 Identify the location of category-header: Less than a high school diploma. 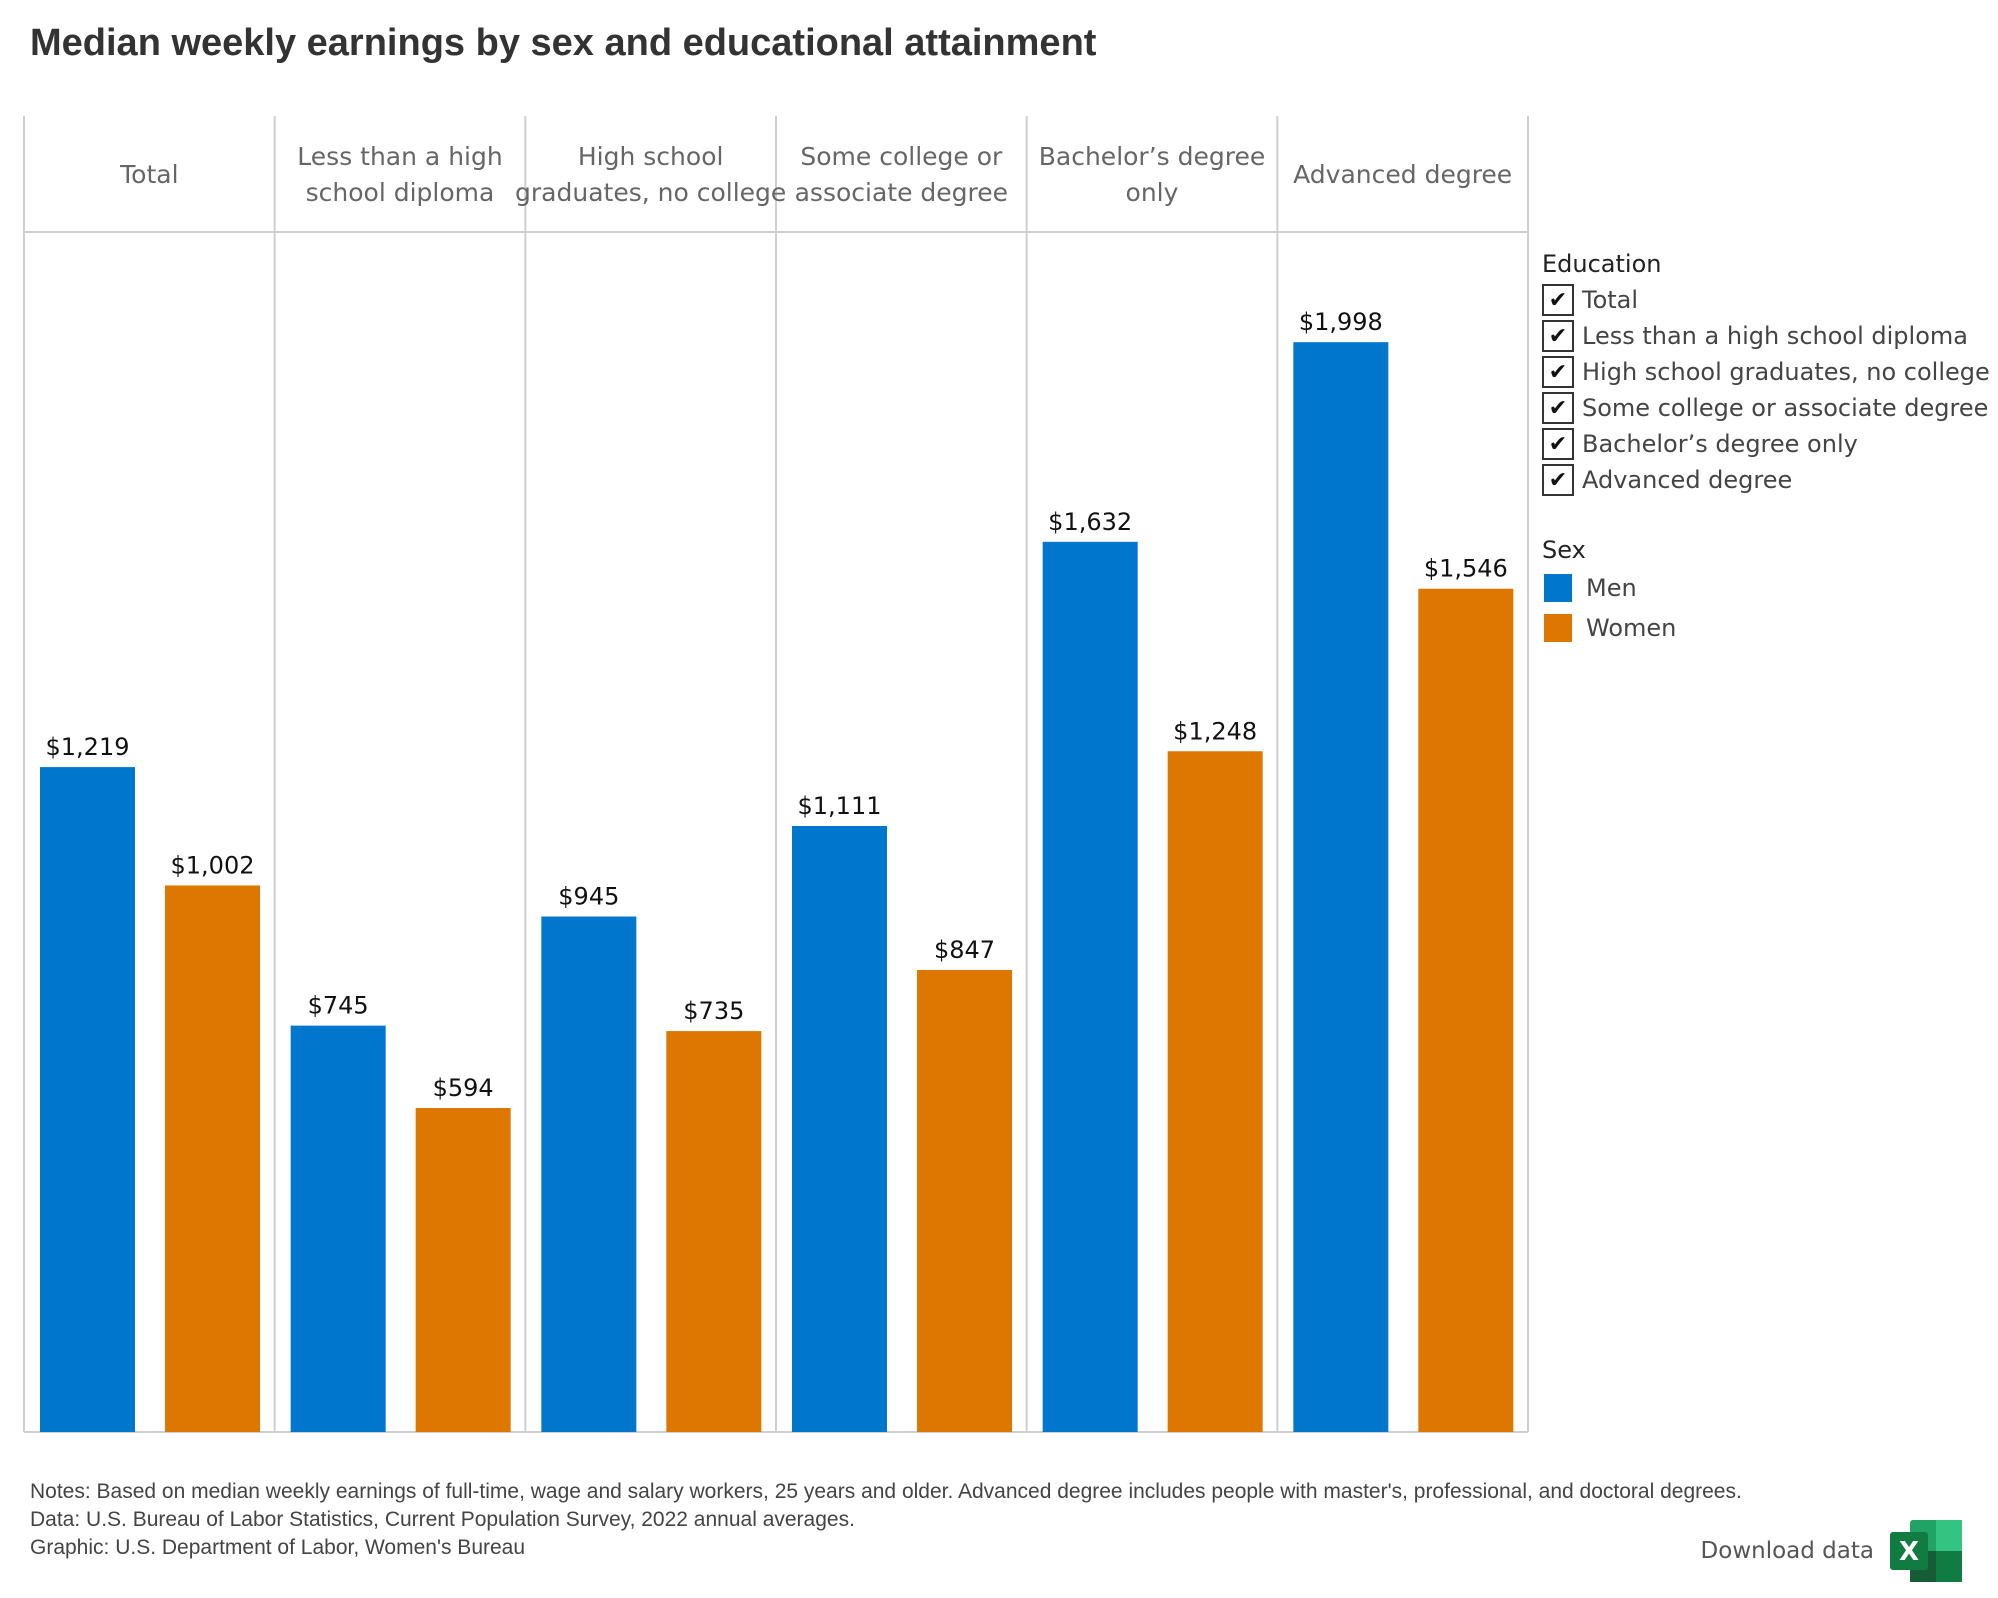
(399, 174).